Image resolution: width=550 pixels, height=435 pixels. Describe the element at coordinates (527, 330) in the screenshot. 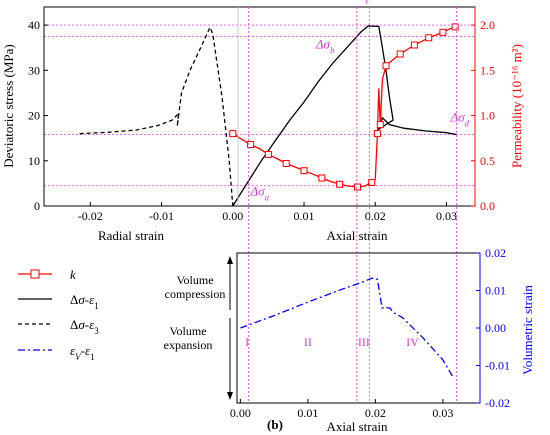

I see `bottom-y-right-label: Volumetric strain` at that location.